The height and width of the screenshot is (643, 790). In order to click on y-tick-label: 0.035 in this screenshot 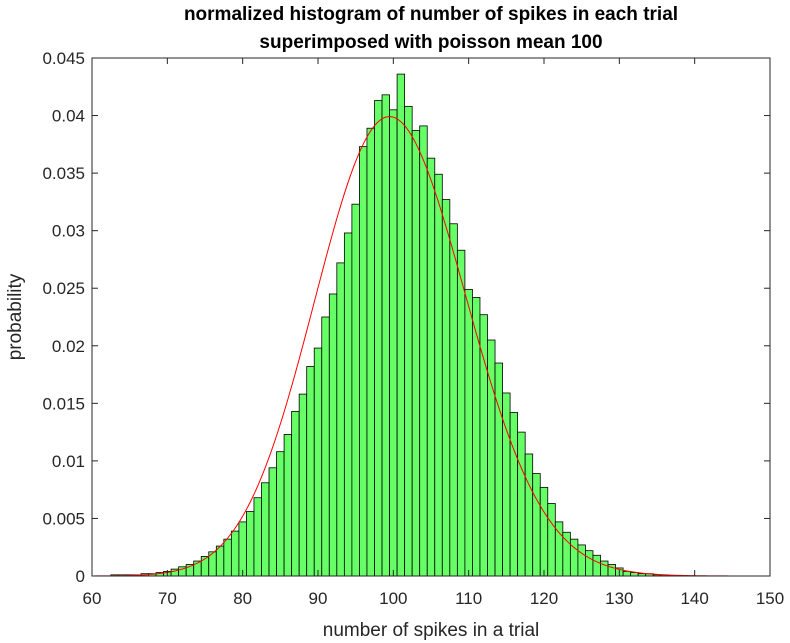, I will do `click(63, 173)`.